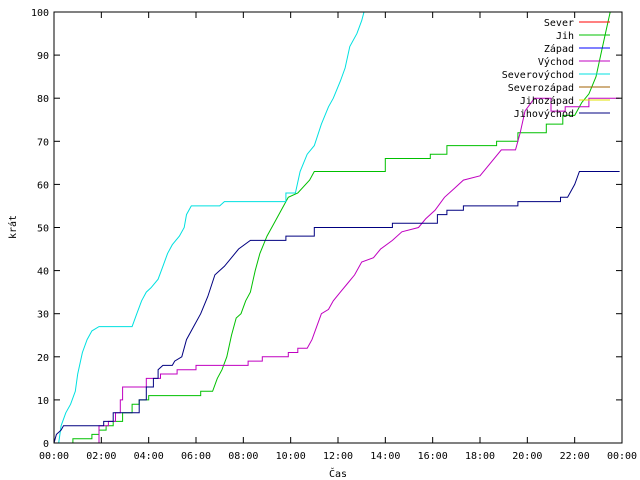 Image resolution: width=640 pixels, height=480 pixels. Describe the element at coordinates (338, 473) in the screenshot. I see `x-axis-label: Čas` at that location.